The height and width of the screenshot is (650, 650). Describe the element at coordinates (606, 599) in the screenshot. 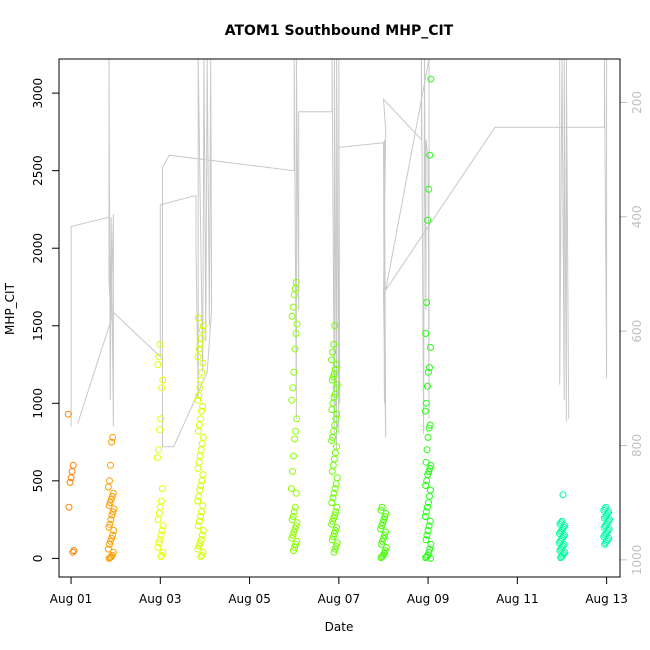

I see `x-tick-label: Aug 13` at that location.